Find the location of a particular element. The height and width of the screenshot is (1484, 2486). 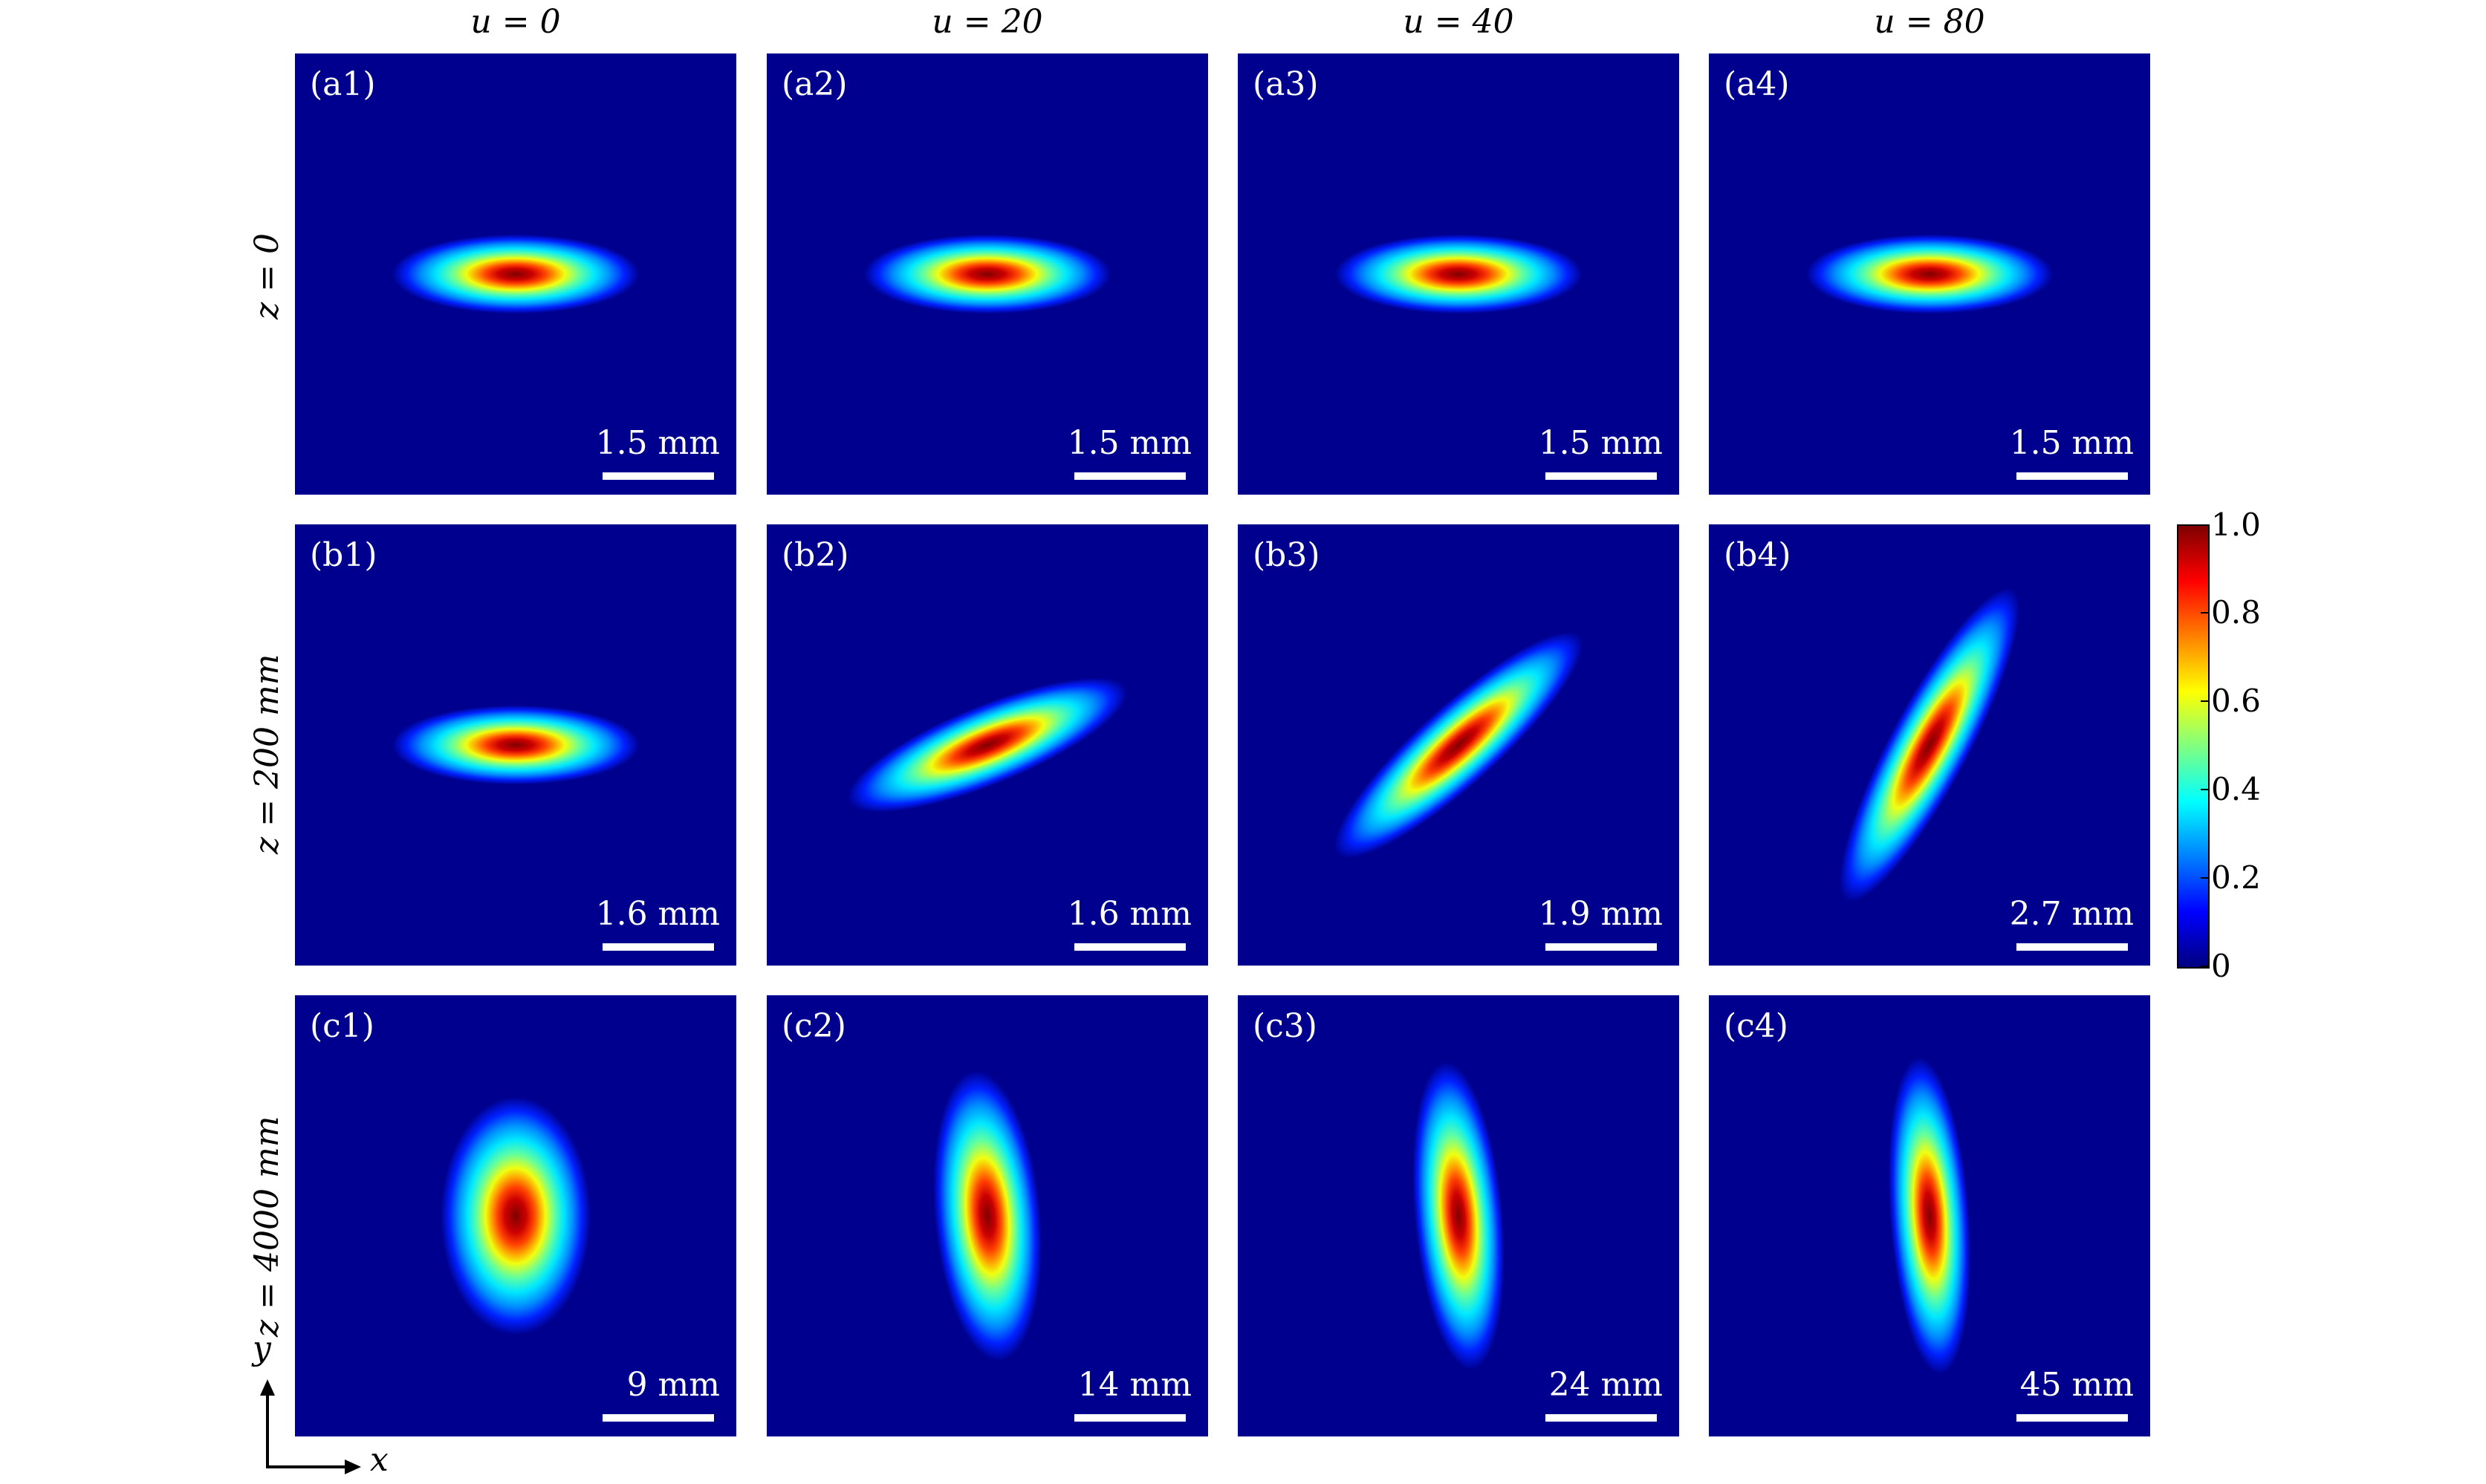

colorbar-tick-3: 0.6 is located at coordinates (2236, 701).